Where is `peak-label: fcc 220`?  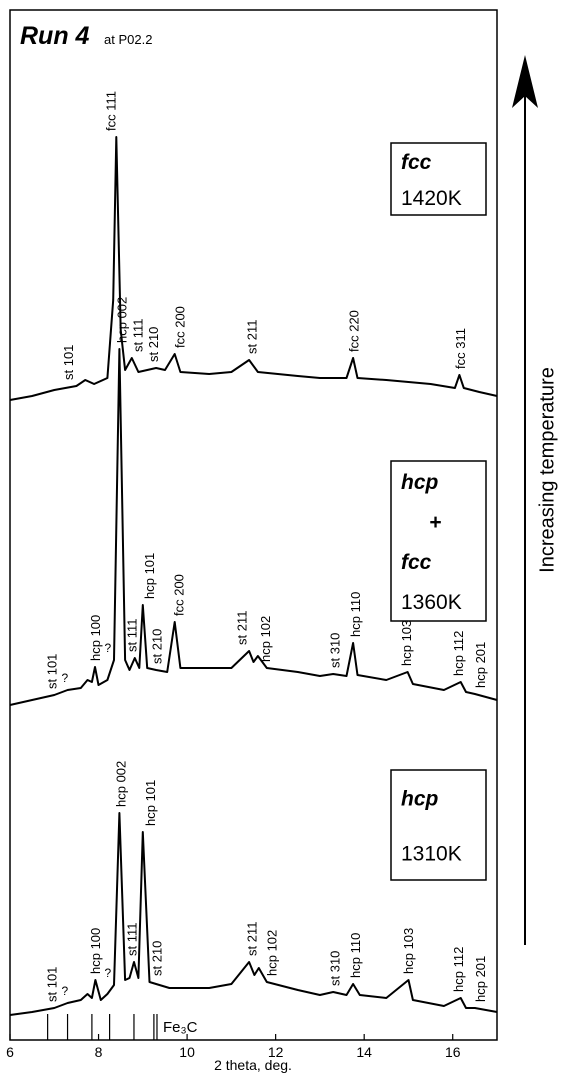 peak-label: fcc 220 is located at coordinates (353, 331).